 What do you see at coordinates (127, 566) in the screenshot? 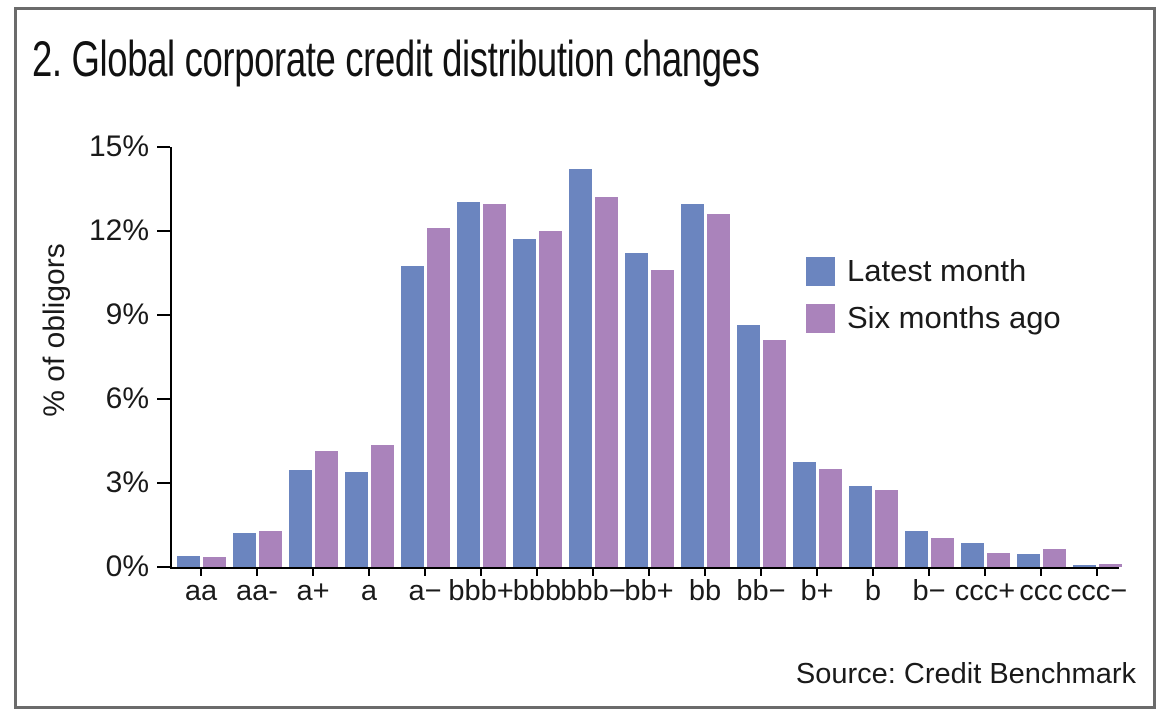
I see `y-axis-tick-label: 0%` at bounding box center [127, 566].